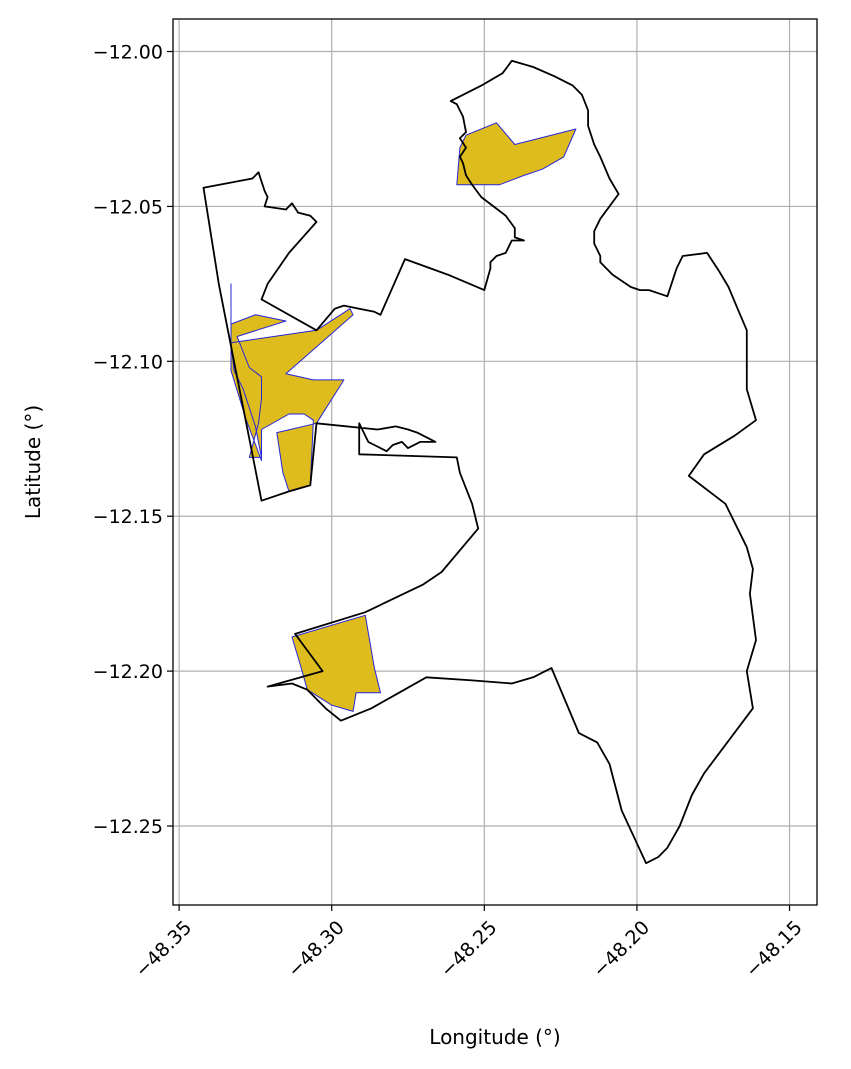 Image resolution: width=851 pixels, height=1069 pixels. What do you see at coordinates (128, 53) in the screenshot?
I see `y-tick-label: −12.00` at bounding box center [128, 53].